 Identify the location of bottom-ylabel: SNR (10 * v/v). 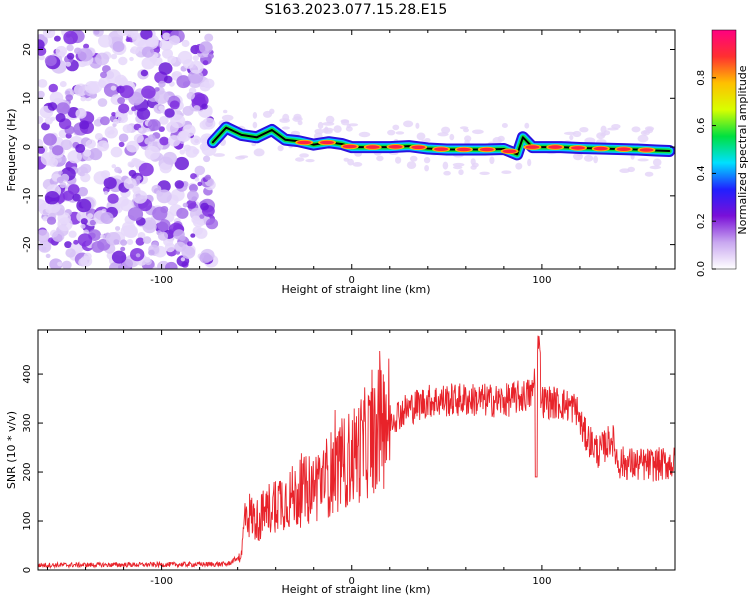
(11, 450).